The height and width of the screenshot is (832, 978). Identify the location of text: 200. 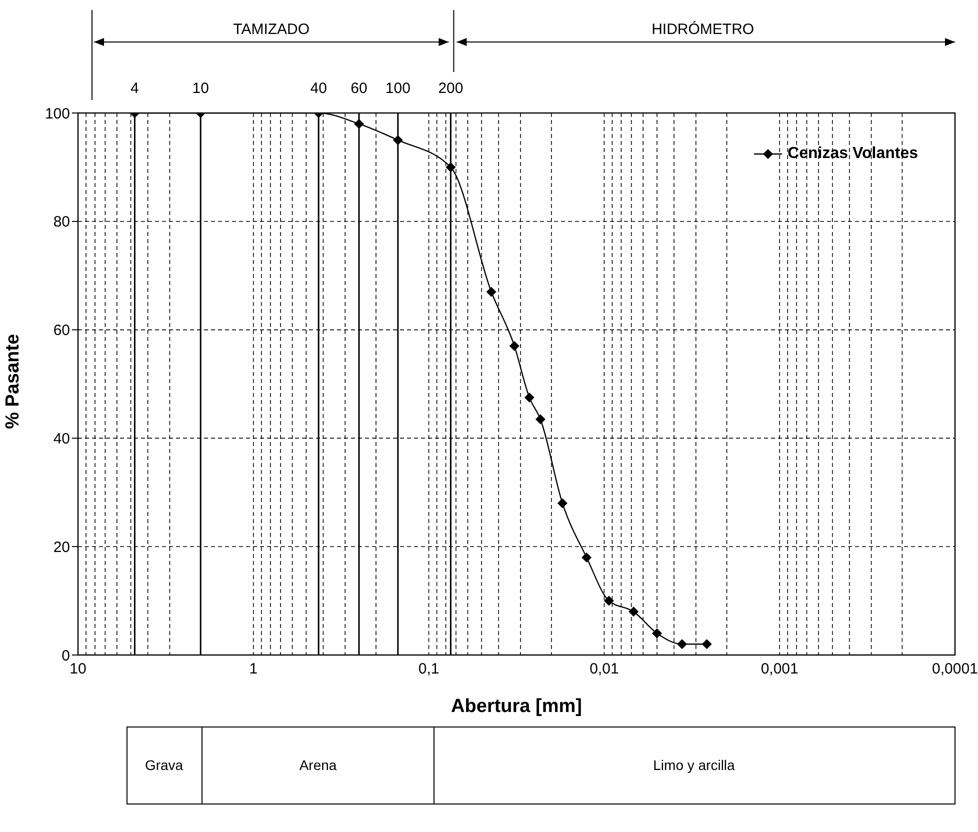
(451, 88).